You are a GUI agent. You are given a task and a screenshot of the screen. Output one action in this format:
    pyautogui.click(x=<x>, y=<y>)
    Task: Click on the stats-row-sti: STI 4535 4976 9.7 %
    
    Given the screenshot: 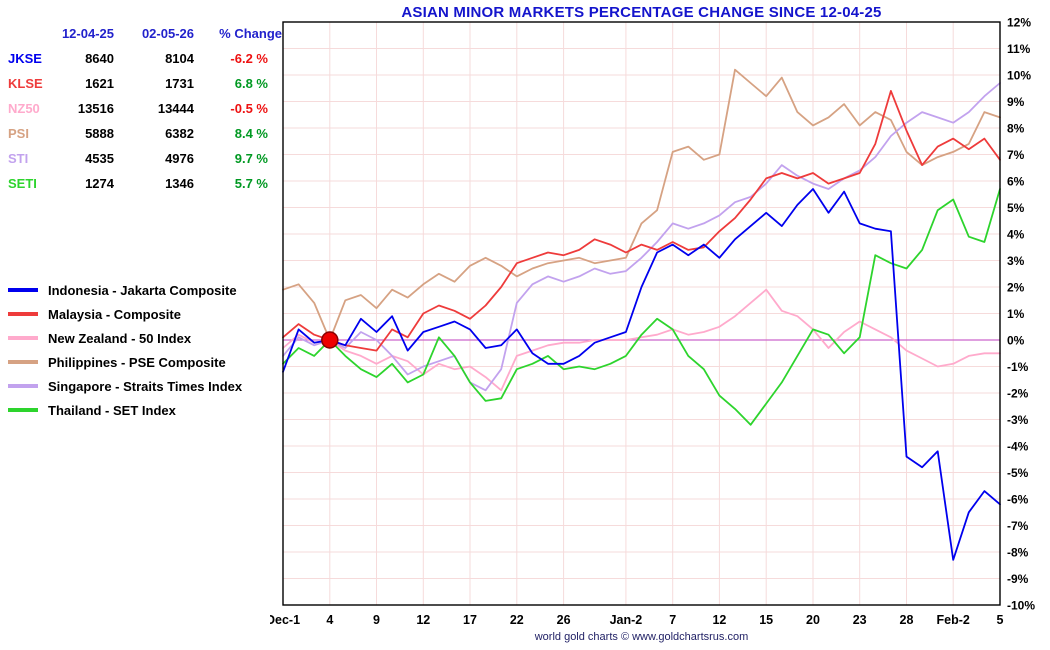 What is the action you would take?
    pyautogui.click(x=144, y=158)
    